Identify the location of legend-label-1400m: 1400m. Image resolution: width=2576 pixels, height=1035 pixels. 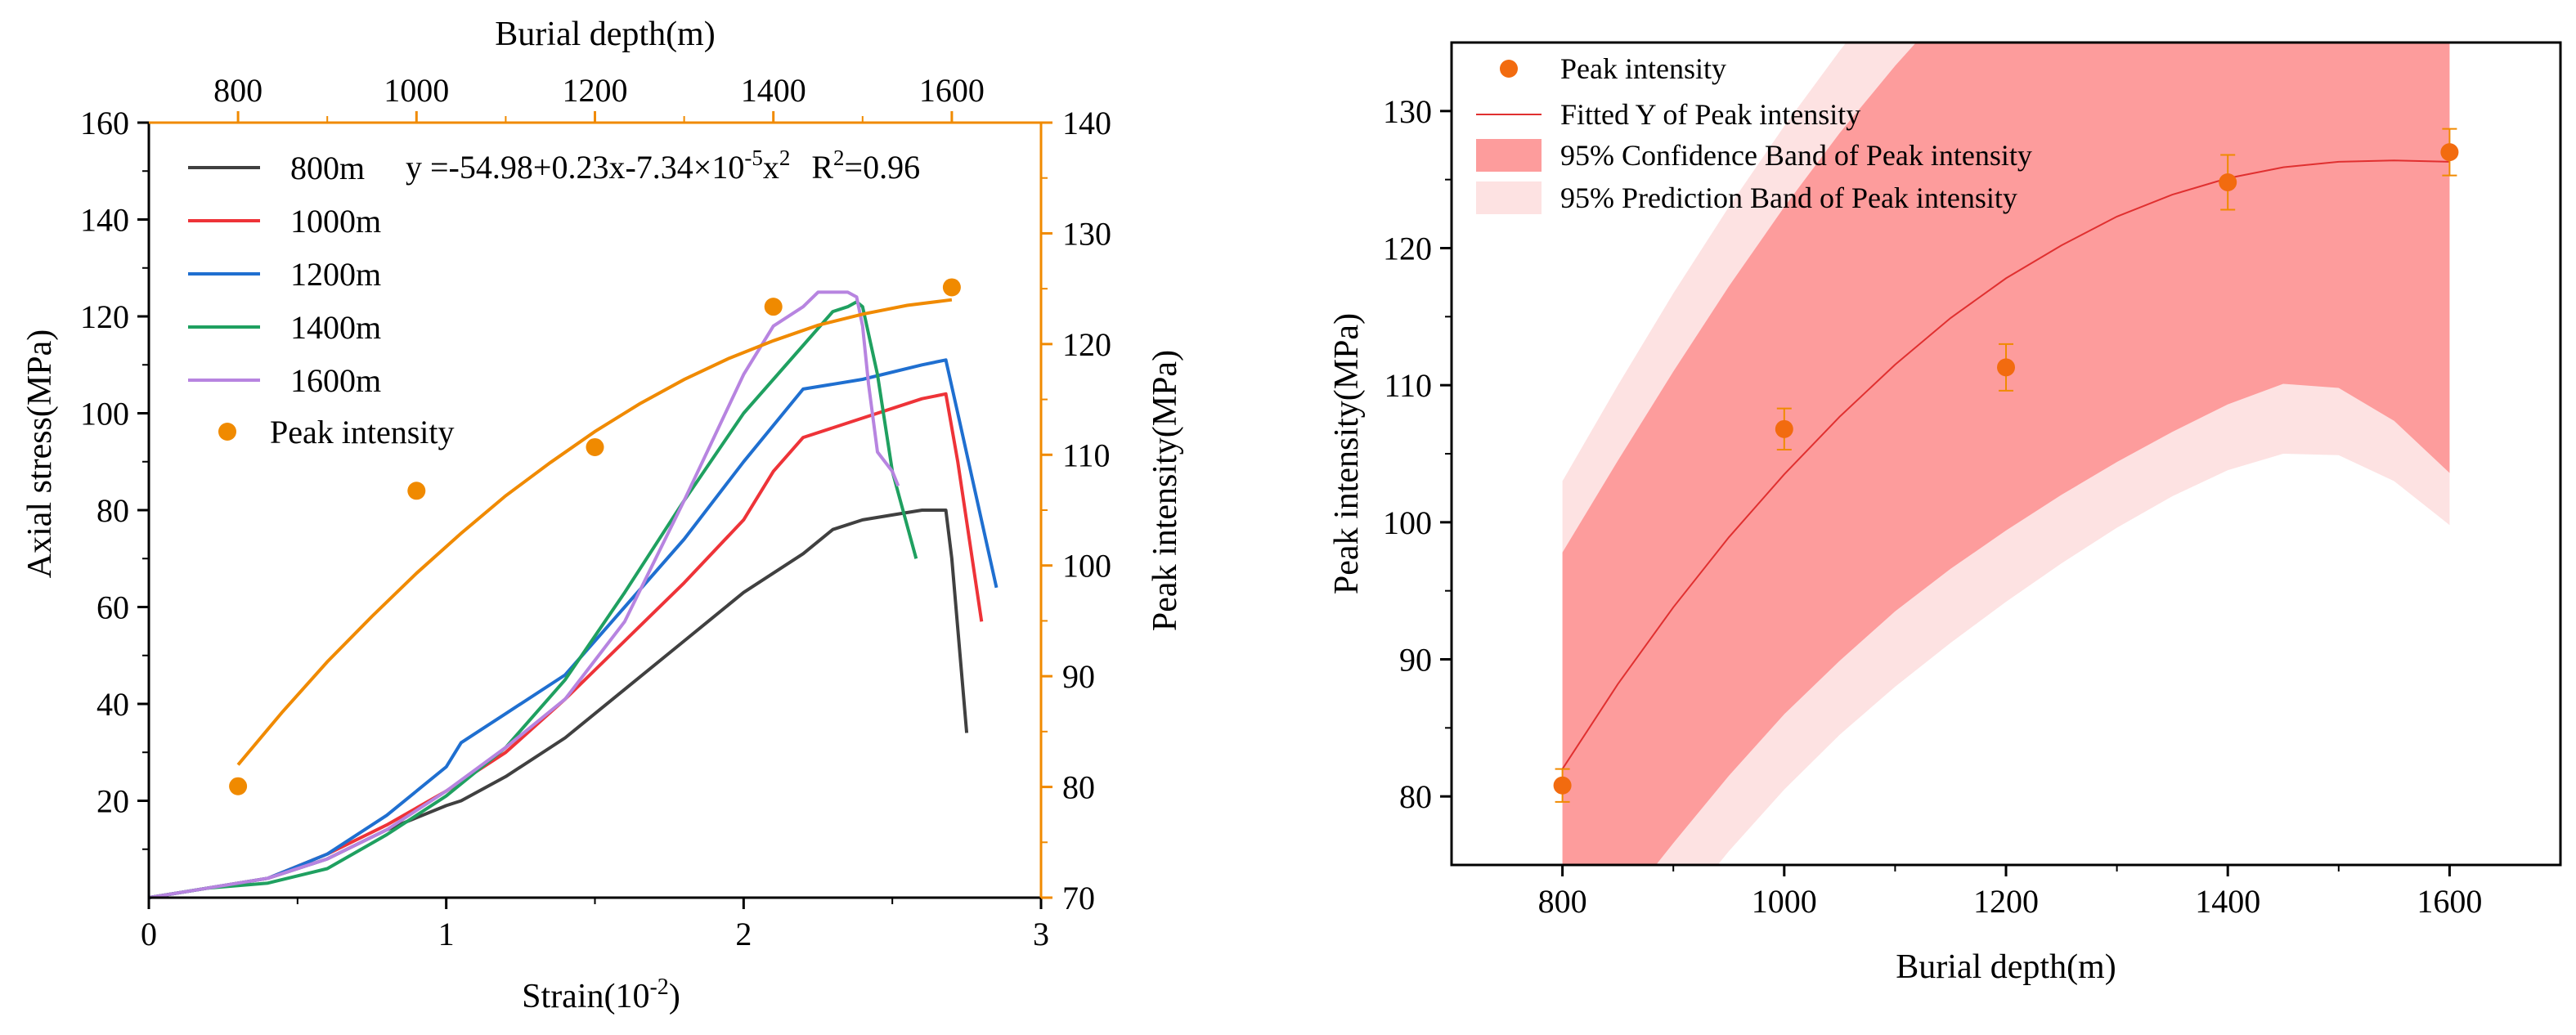
(336, 327).